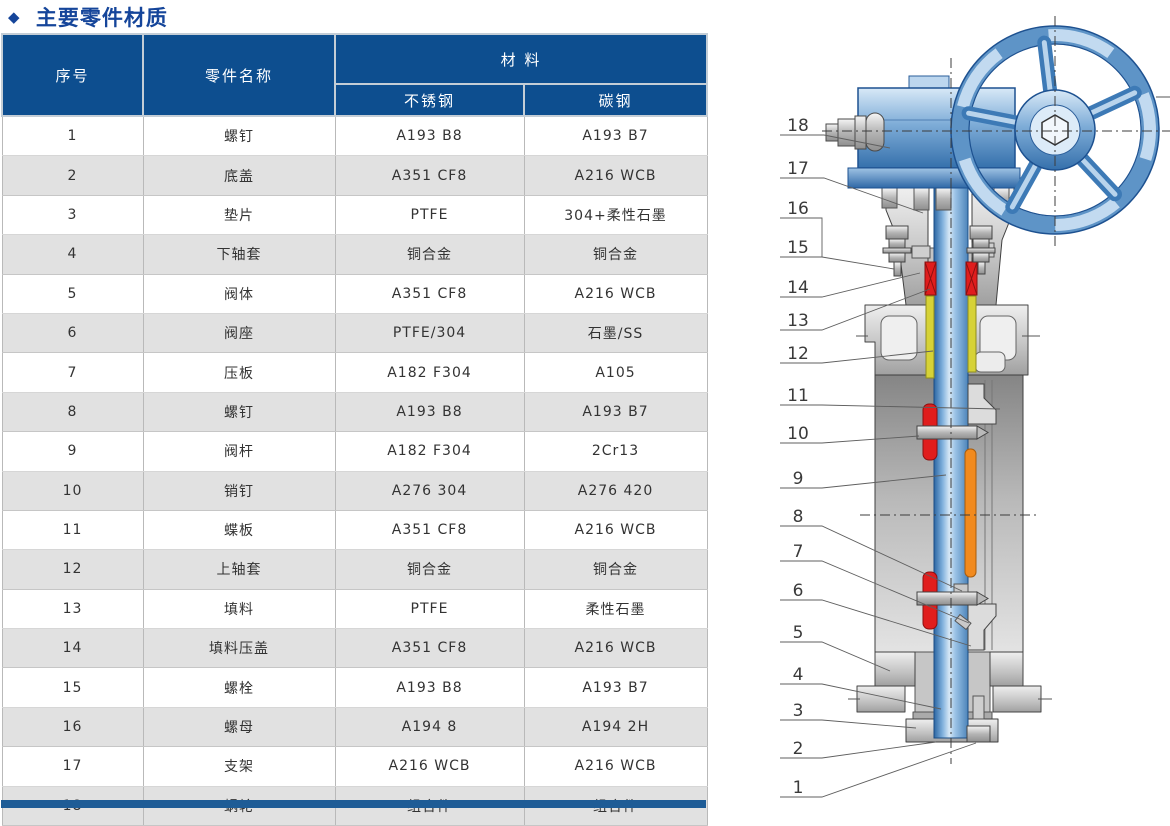 The width and height of the screenshot is (1170, 826). I want to click on callout-14: 14, so click(850, 285).